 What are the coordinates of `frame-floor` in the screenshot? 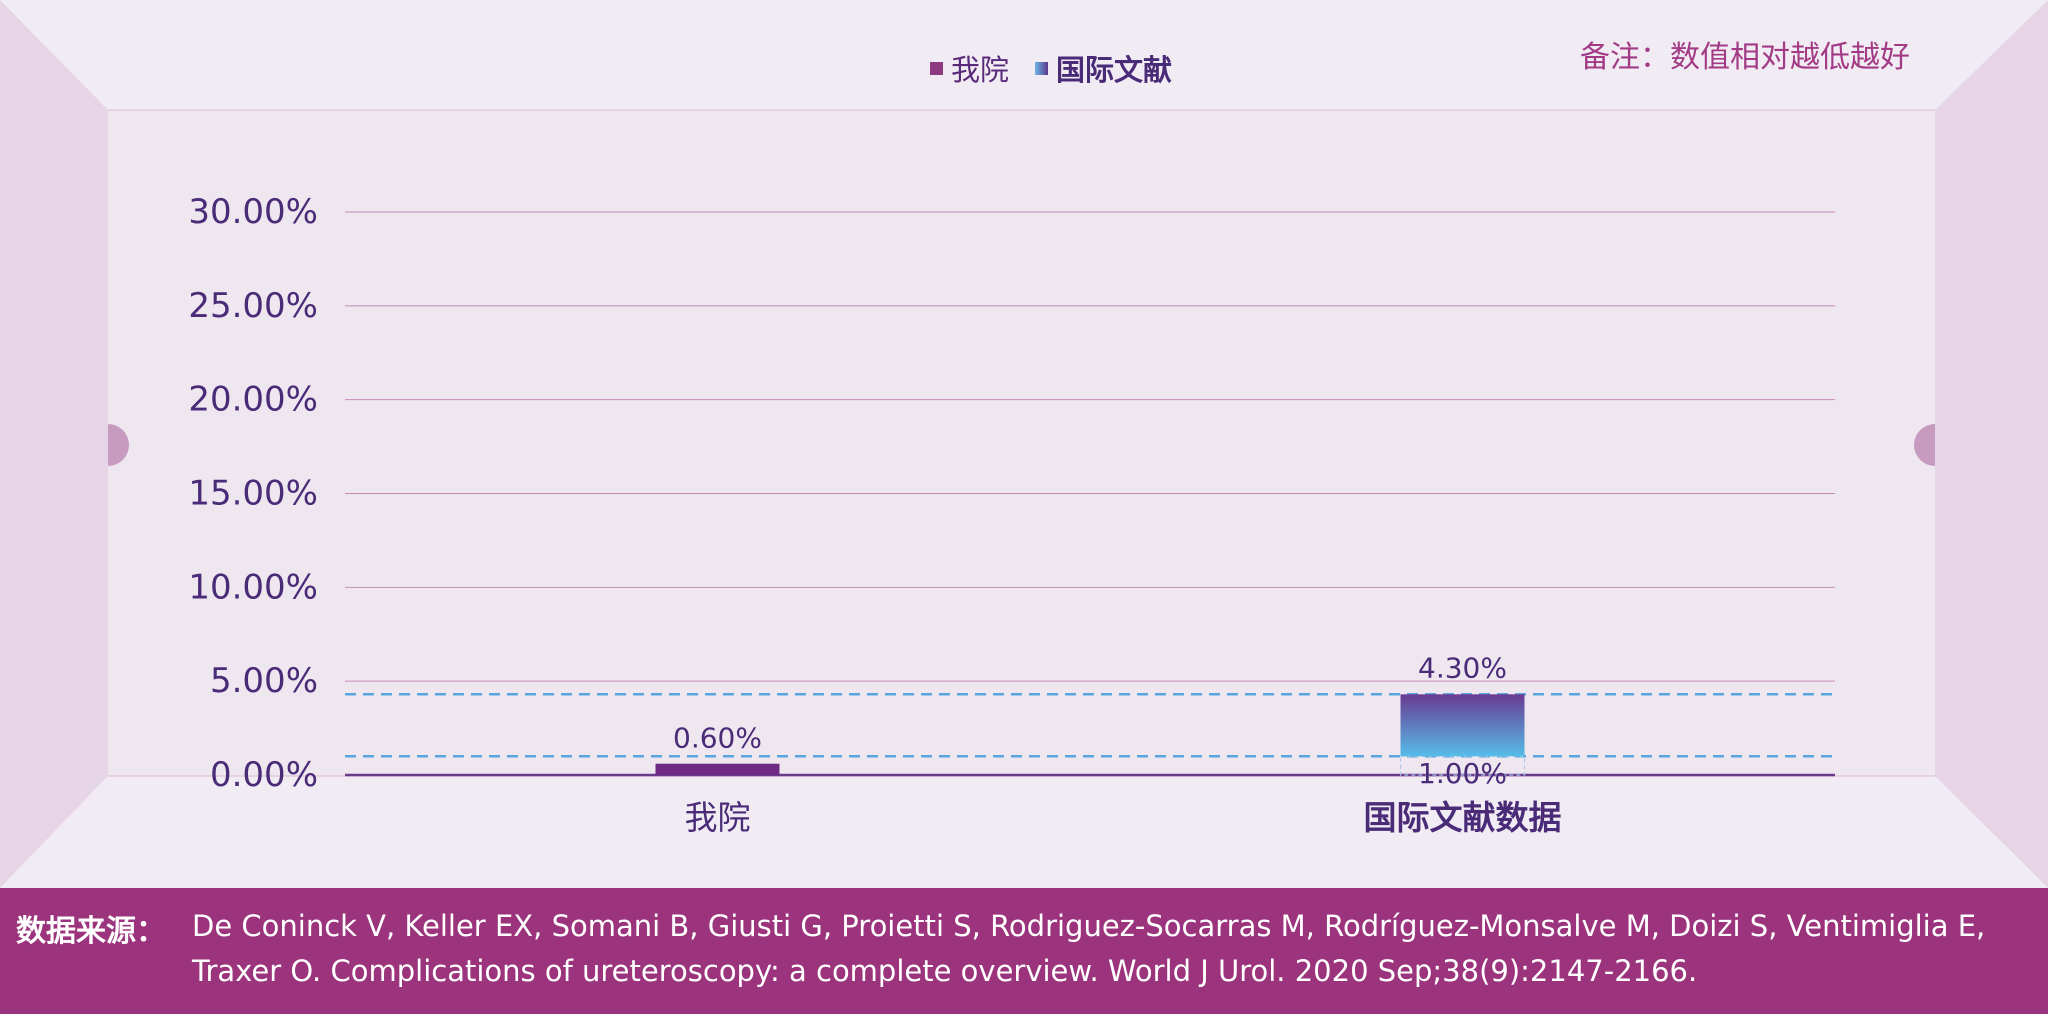 It's located at (1024, 832).